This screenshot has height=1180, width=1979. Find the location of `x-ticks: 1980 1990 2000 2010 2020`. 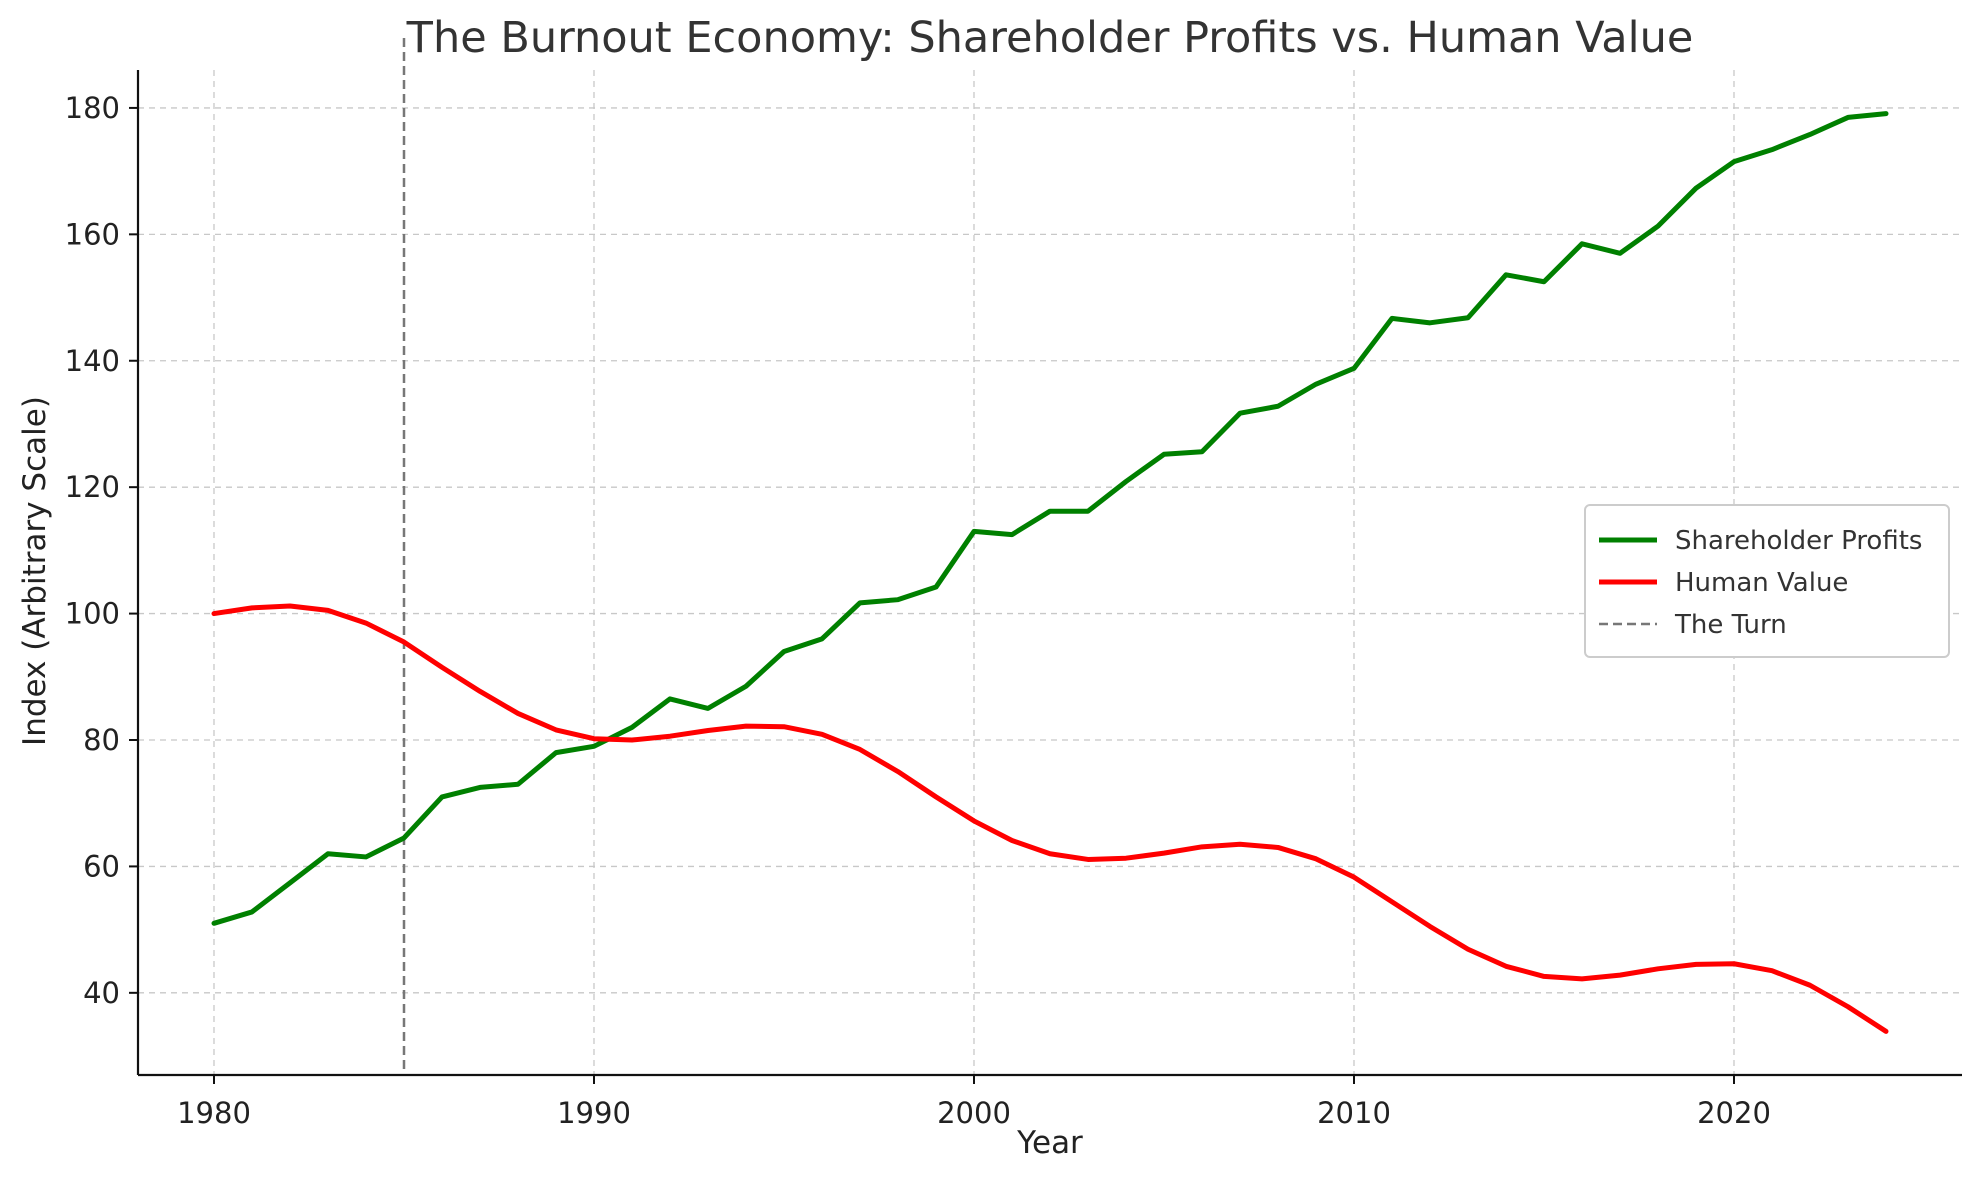

x-ticks: 1980 1990 2000 2010 2020 is located at coordinates (974, 1102).